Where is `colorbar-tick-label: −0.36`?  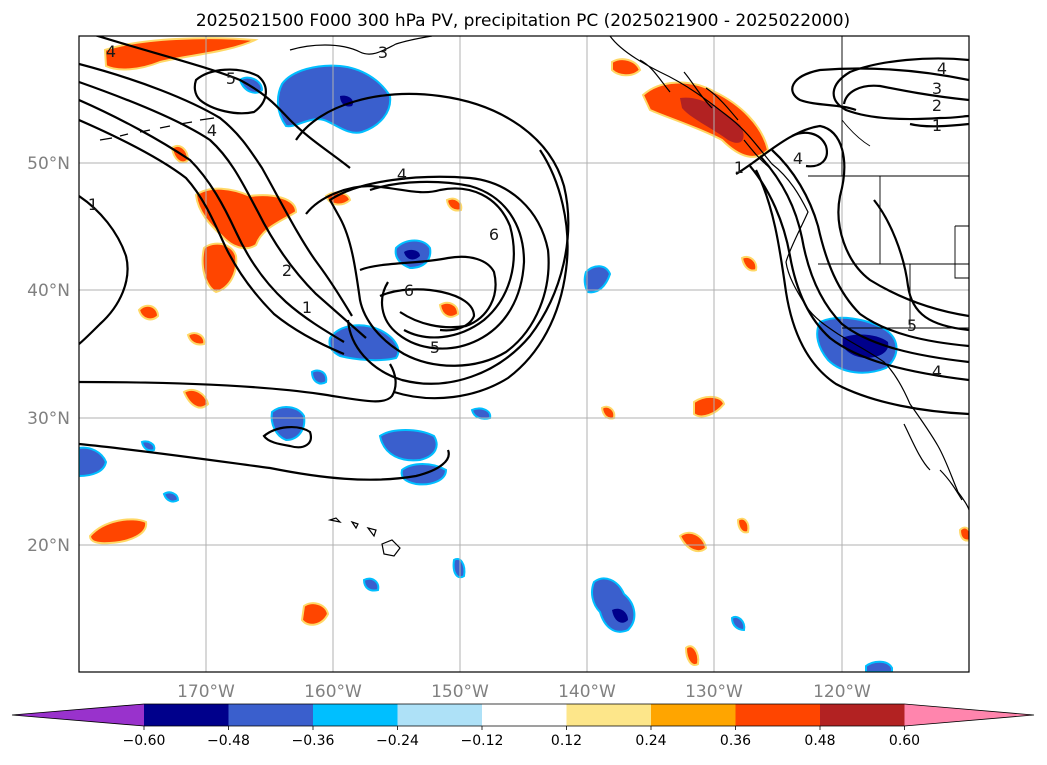 colorbar-tick-label: −0.36 is located at coordinates (313, 741).